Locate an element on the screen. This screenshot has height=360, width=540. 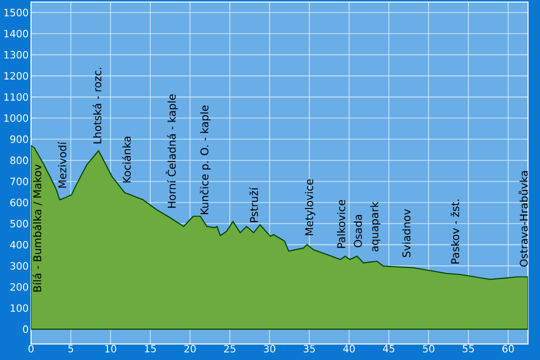
annotation: Ostrava-Hrabůvka is located at coordinates (523, 219).